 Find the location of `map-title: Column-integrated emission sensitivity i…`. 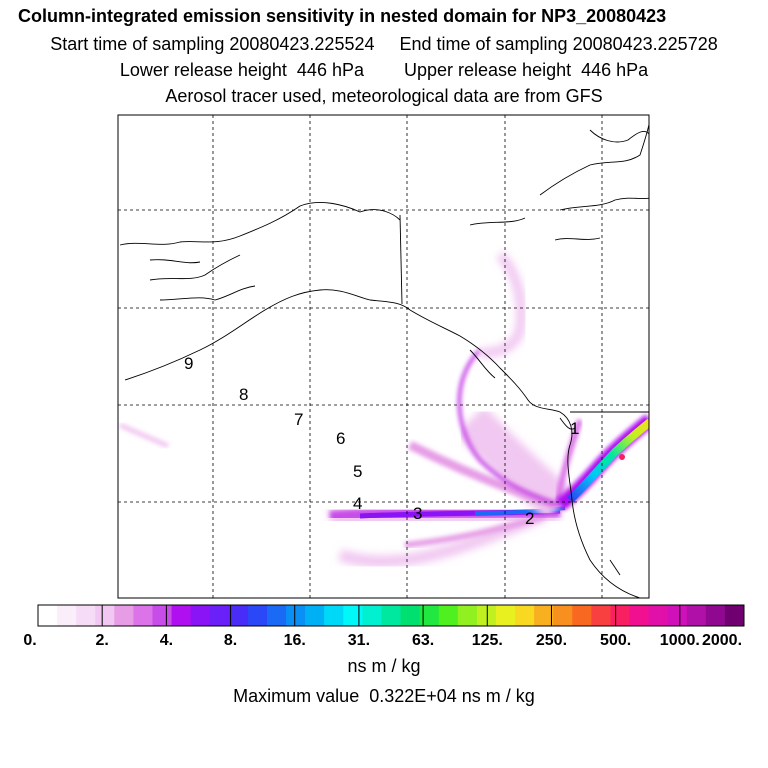

map-title: Column-integrated emission sensitivity i… is located at coordinates (342, 16).